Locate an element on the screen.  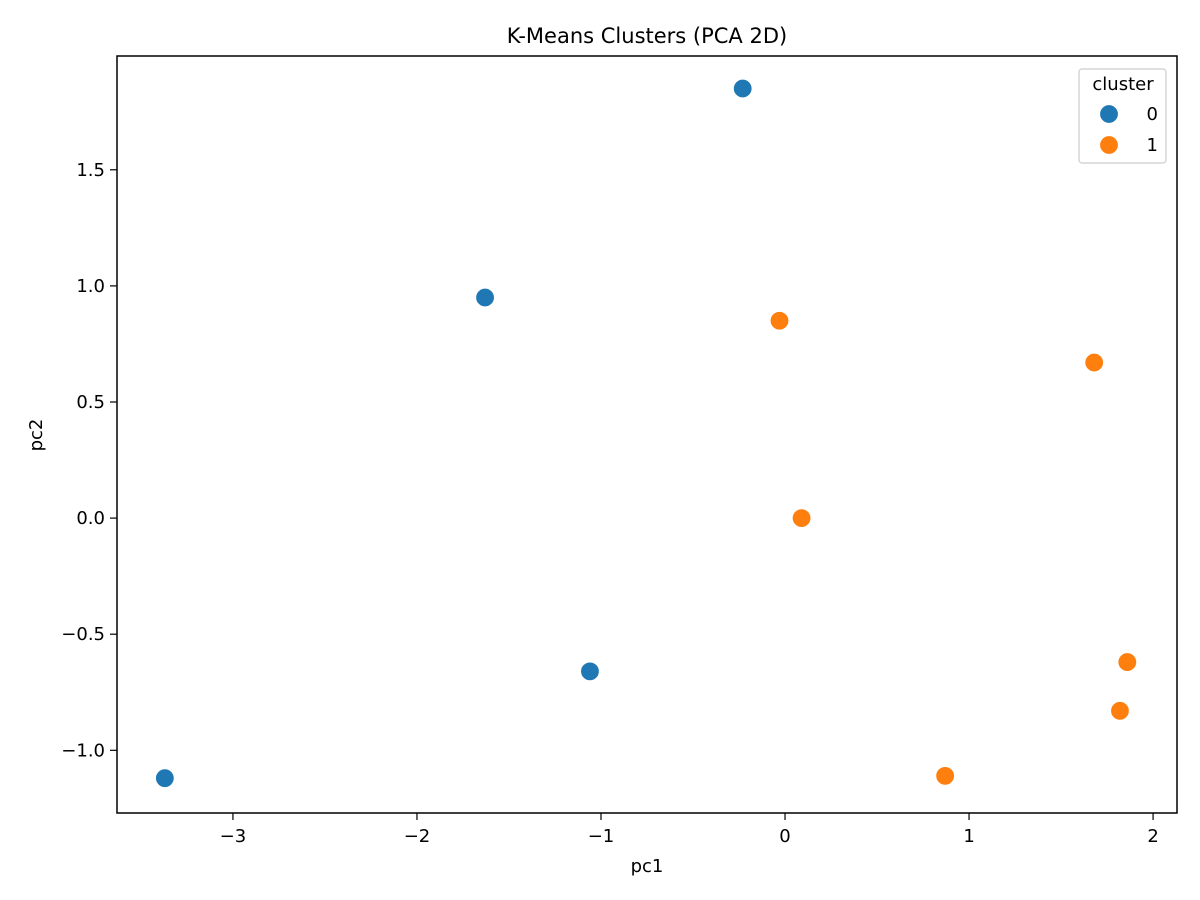
legend-items: 01 is located at coordinates (1128, 129).